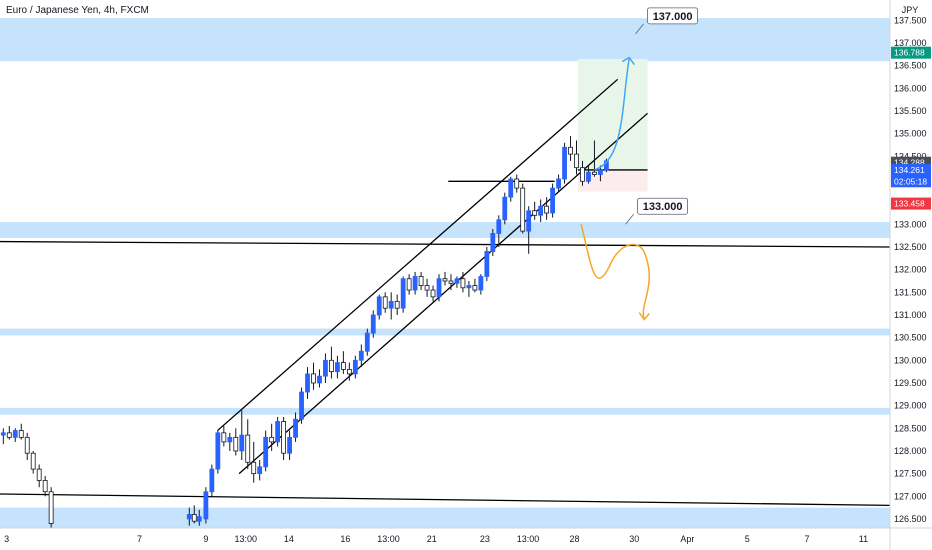 The height and width of the screenshot is (550, 932). Describe the element at coordinates (345, 539) in the screenshot. I see `x-tick-label: 16` at that location.